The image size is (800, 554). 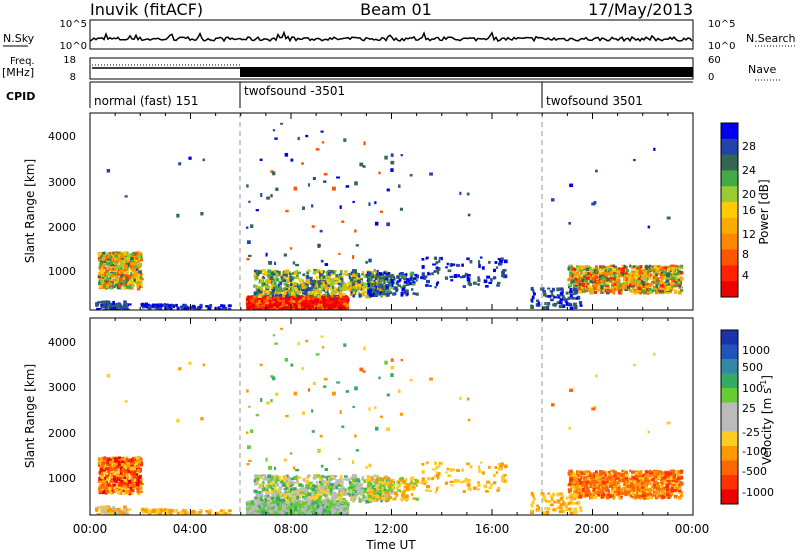 What do you see at coordinates (745, 254) in the screenshot?
I see `power-cb-8: 8` at bounding box center [745, 254].